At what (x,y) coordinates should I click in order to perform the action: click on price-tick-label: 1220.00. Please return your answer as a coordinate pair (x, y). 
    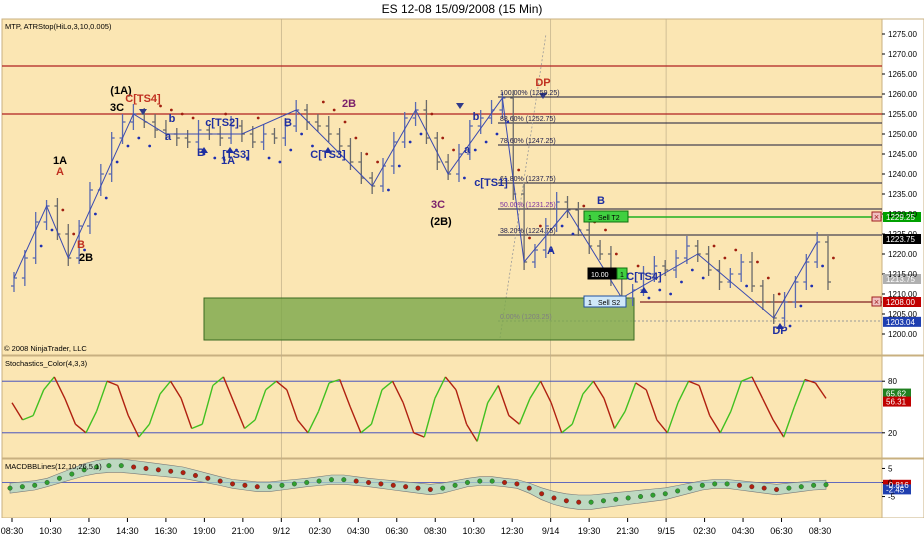
    Looking at the image, I should click on (902, 254).